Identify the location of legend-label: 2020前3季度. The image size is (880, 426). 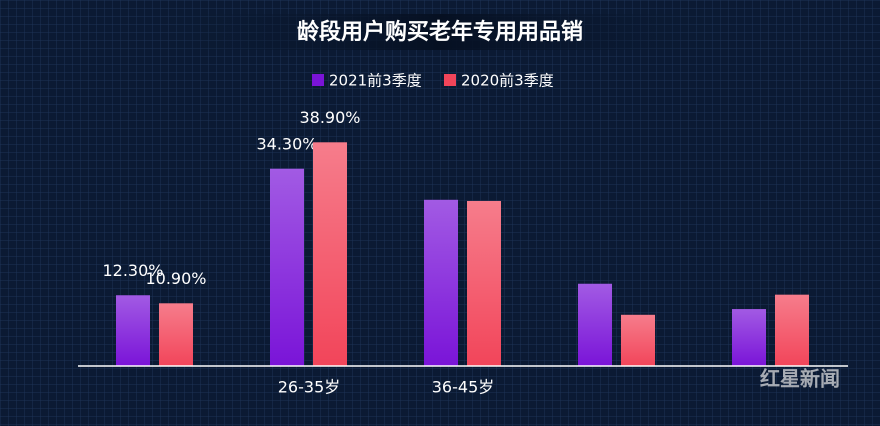
(507, 81).